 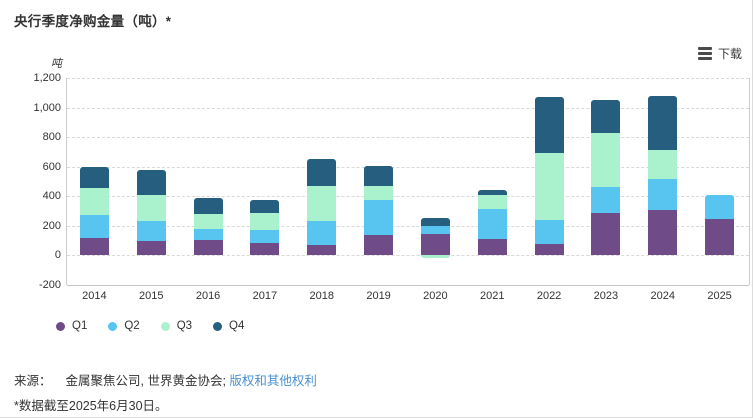 I want to click on bar-2020-q4, so click(x=435, y=221).